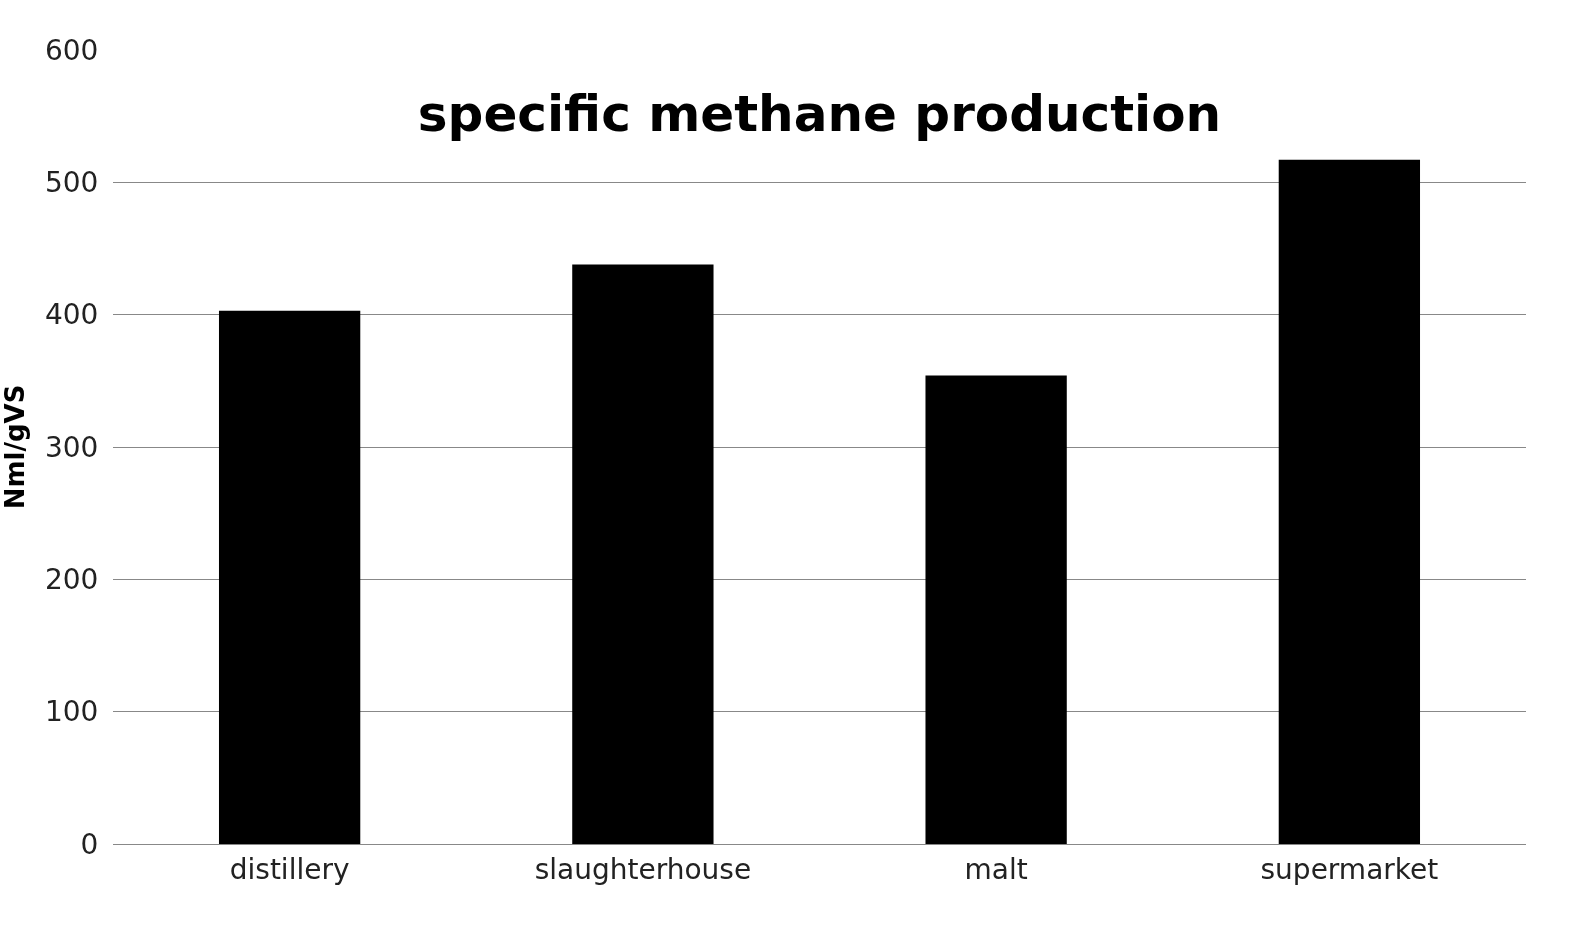 Image resolution: width=1576 pixels, height=944 pixels. Describe the element at coordinates (71, 183) in the screenshot. I see `y-tick-label: 500` at that location.